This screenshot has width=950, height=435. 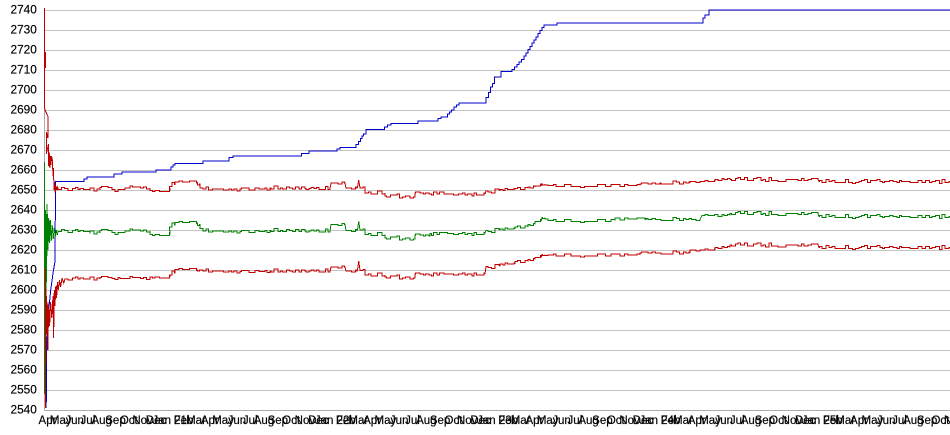 I want to click on svg-text: 2730, so click(x=24, y=30).